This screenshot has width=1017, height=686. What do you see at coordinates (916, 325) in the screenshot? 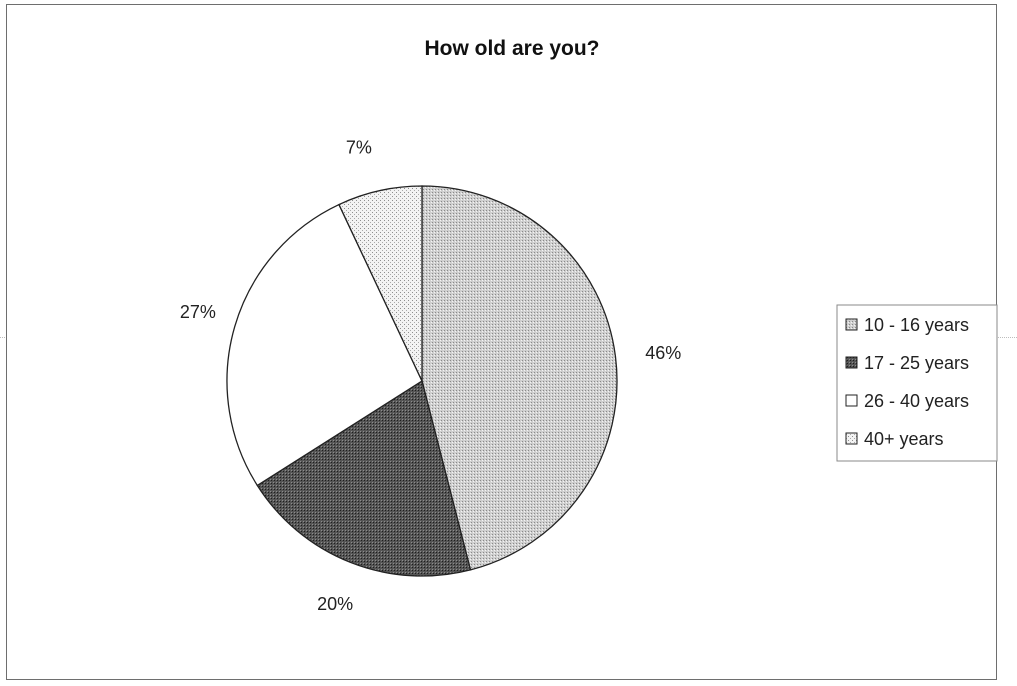
I see `legend-label-10-16-years: 10 - 16 years` at bounding box center [916, 325].